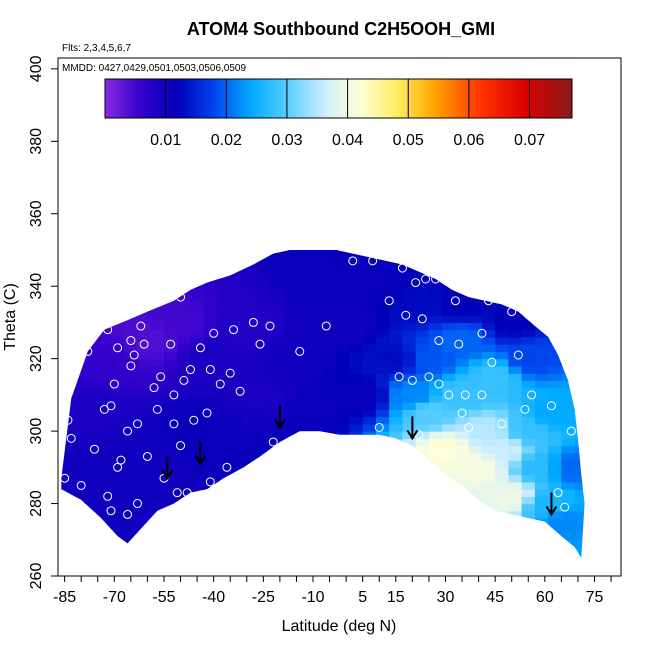  What do you see at coordinates (36, 358) in the screenshot?
I see `y-tick-label: 320` at bounding box center [36, 358].